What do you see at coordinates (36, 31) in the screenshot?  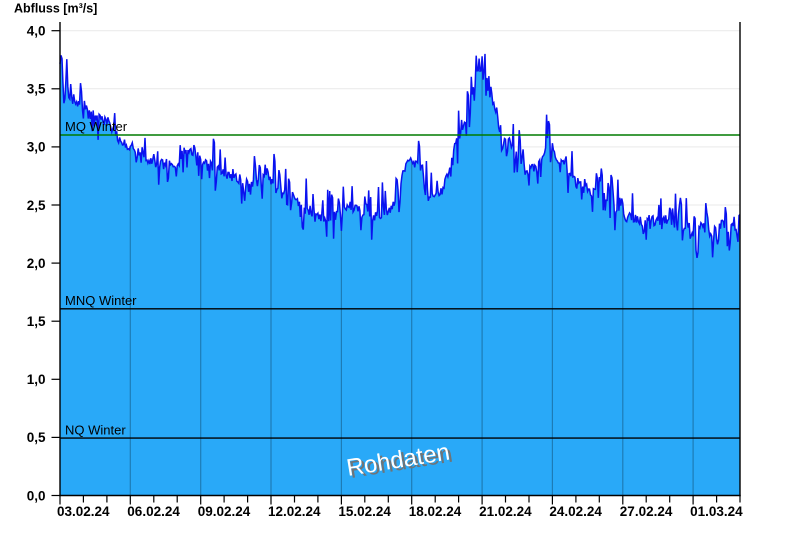 I see `svg-text: 4,0` at bounding box center [36, 31].